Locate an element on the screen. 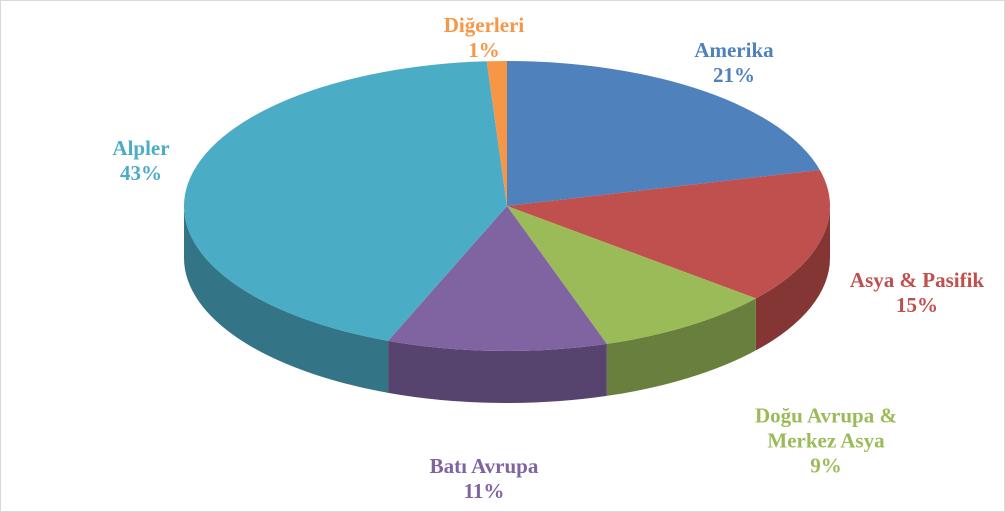  category-label: Diğerleri is located at coordinates (484, 25).